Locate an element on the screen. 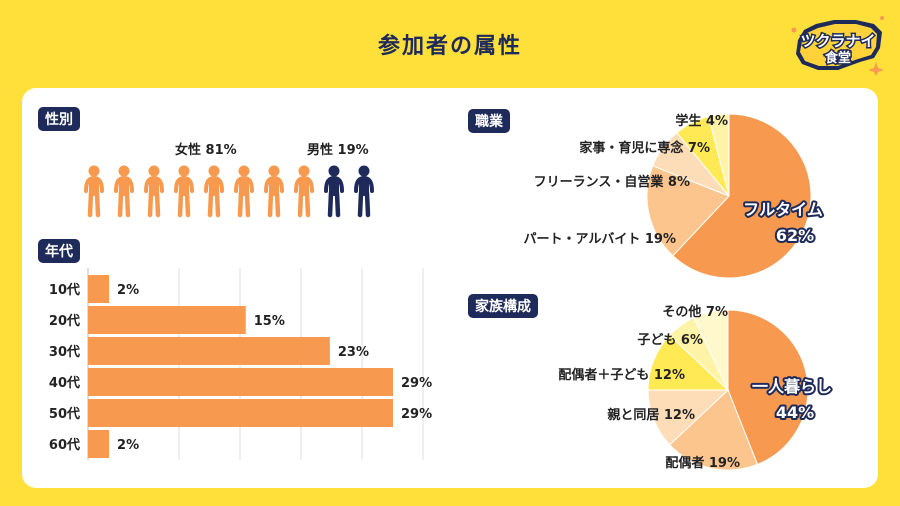 This screenshot has height=506, width=900. female-label: 女性 81% is located at coordinates (206, 150).